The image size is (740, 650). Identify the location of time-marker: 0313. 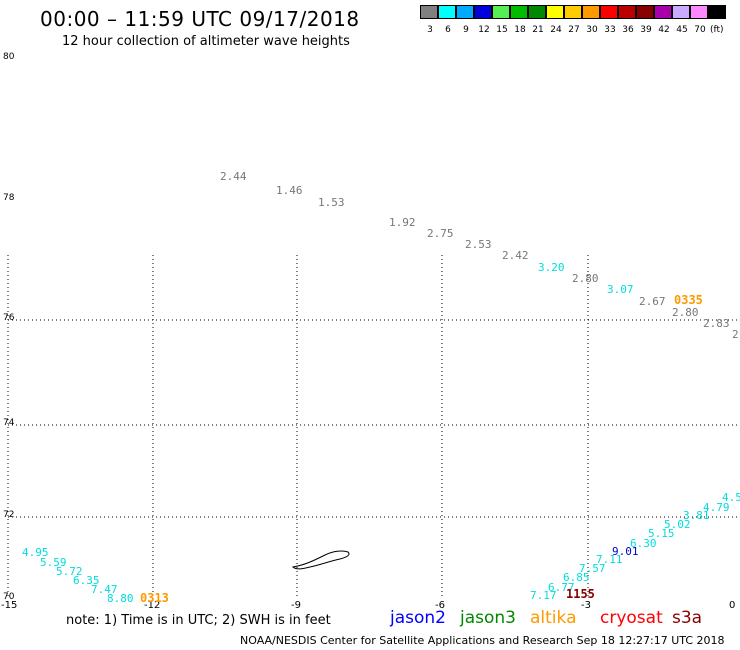
(154, 598).